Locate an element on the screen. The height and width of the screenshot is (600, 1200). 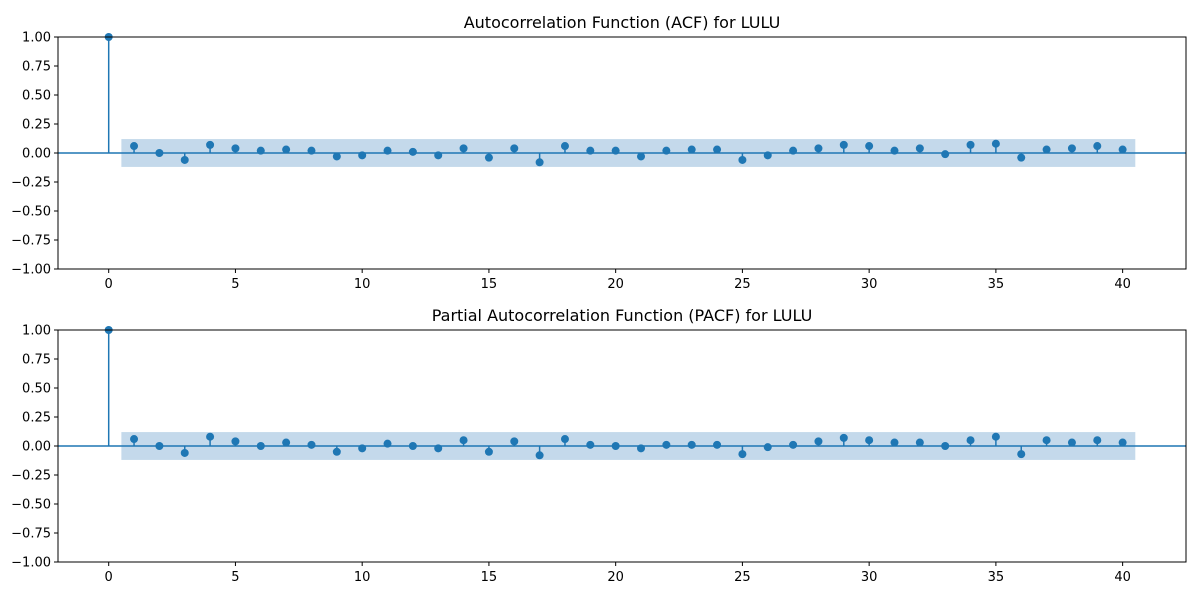
pacf-y-tick-label: 0.75 is located at coordinates (36, 360).